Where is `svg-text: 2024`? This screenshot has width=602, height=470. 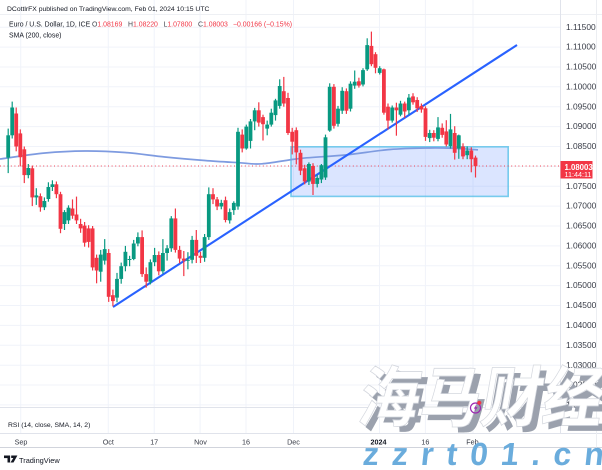 svg-text: 2024 is located at coordinates (379, 442).